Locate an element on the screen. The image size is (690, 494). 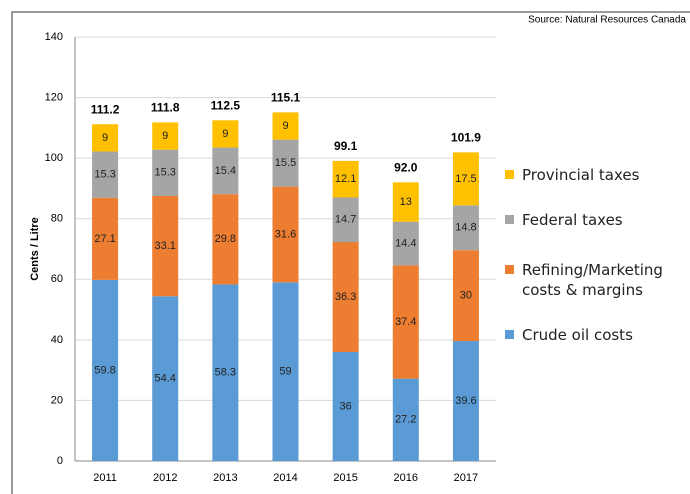
legend-item: Crude oil costs is located at coordinates (597, 335).